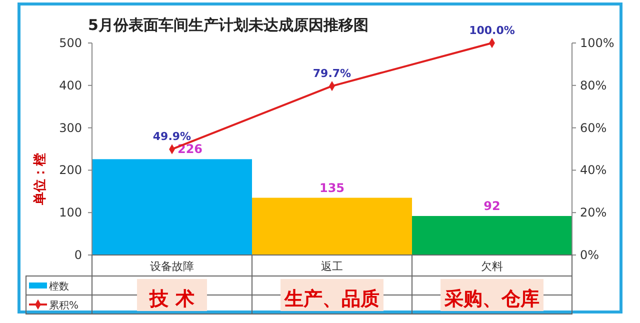  Describe the element at coordinates (172, 266) in the screenshot. I see `x-tick-label: 设备故障` at that location.